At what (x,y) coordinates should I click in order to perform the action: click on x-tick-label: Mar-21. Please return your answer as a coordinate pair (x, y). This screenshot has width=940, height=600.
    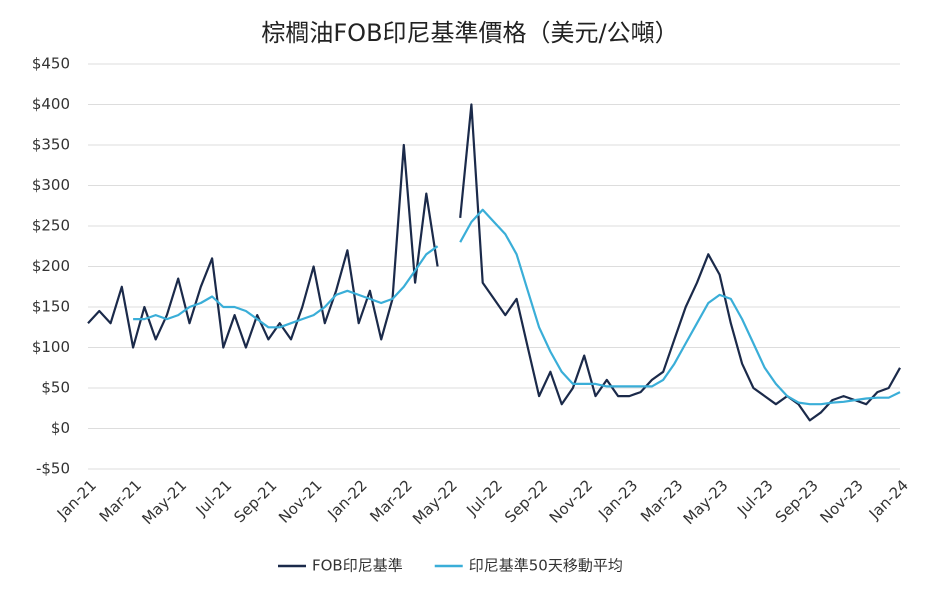
    Looking at the image, I should click on (120, 500).